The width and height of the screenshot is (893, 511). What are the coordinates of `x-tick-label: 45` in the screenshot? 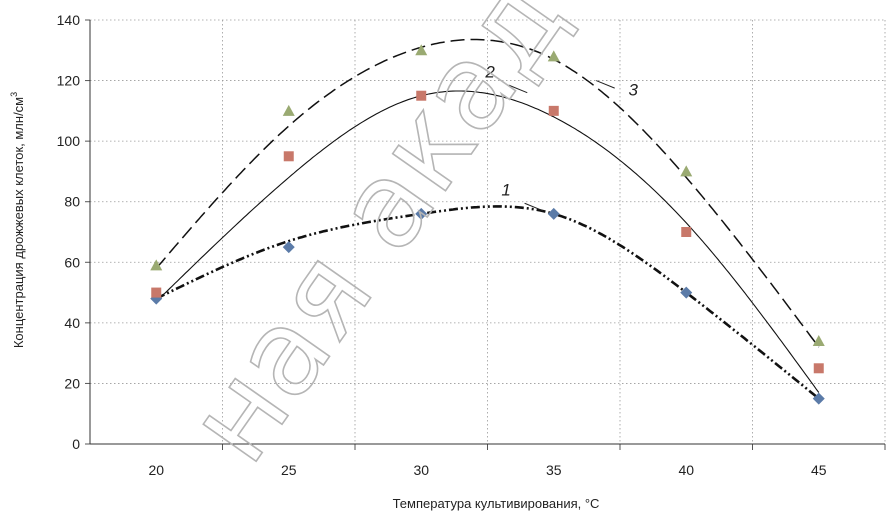 It's located at (819, 470).